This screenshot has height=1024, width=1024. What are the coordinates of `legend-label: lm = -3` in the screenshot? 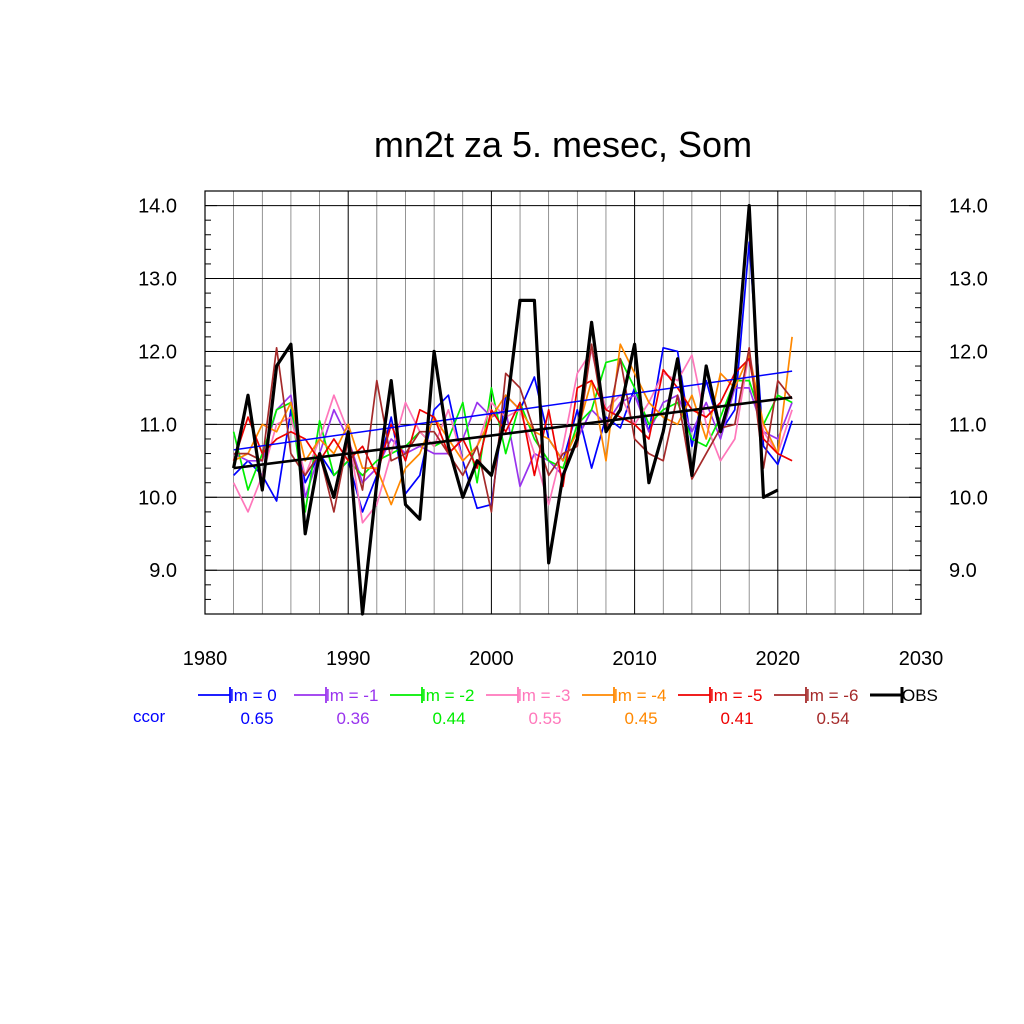 It's located at (544, 695).